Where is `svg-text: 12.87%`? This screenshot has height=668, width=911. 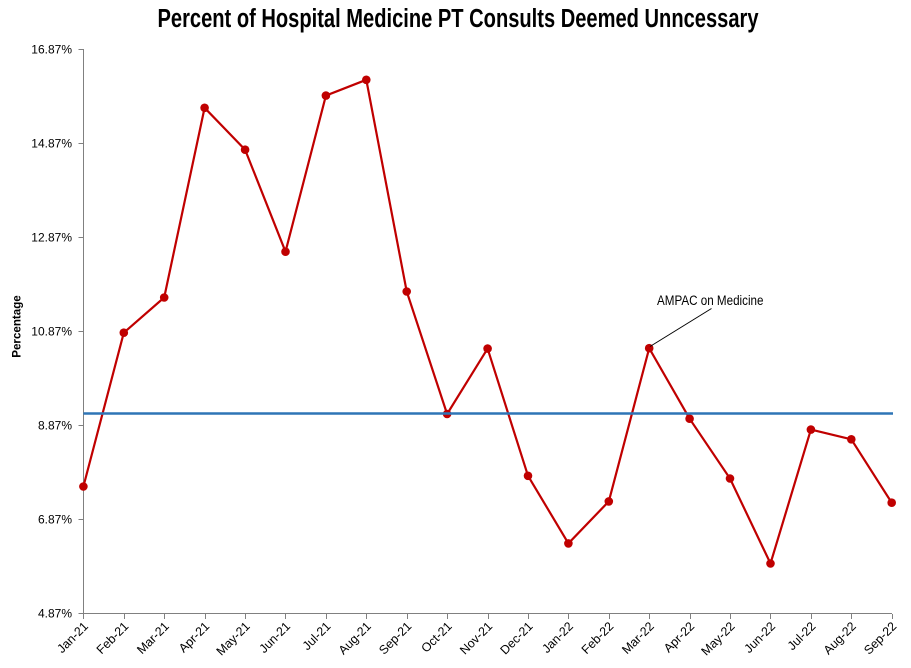
svg-text: 12.87% is located at coordinates (51, 238).